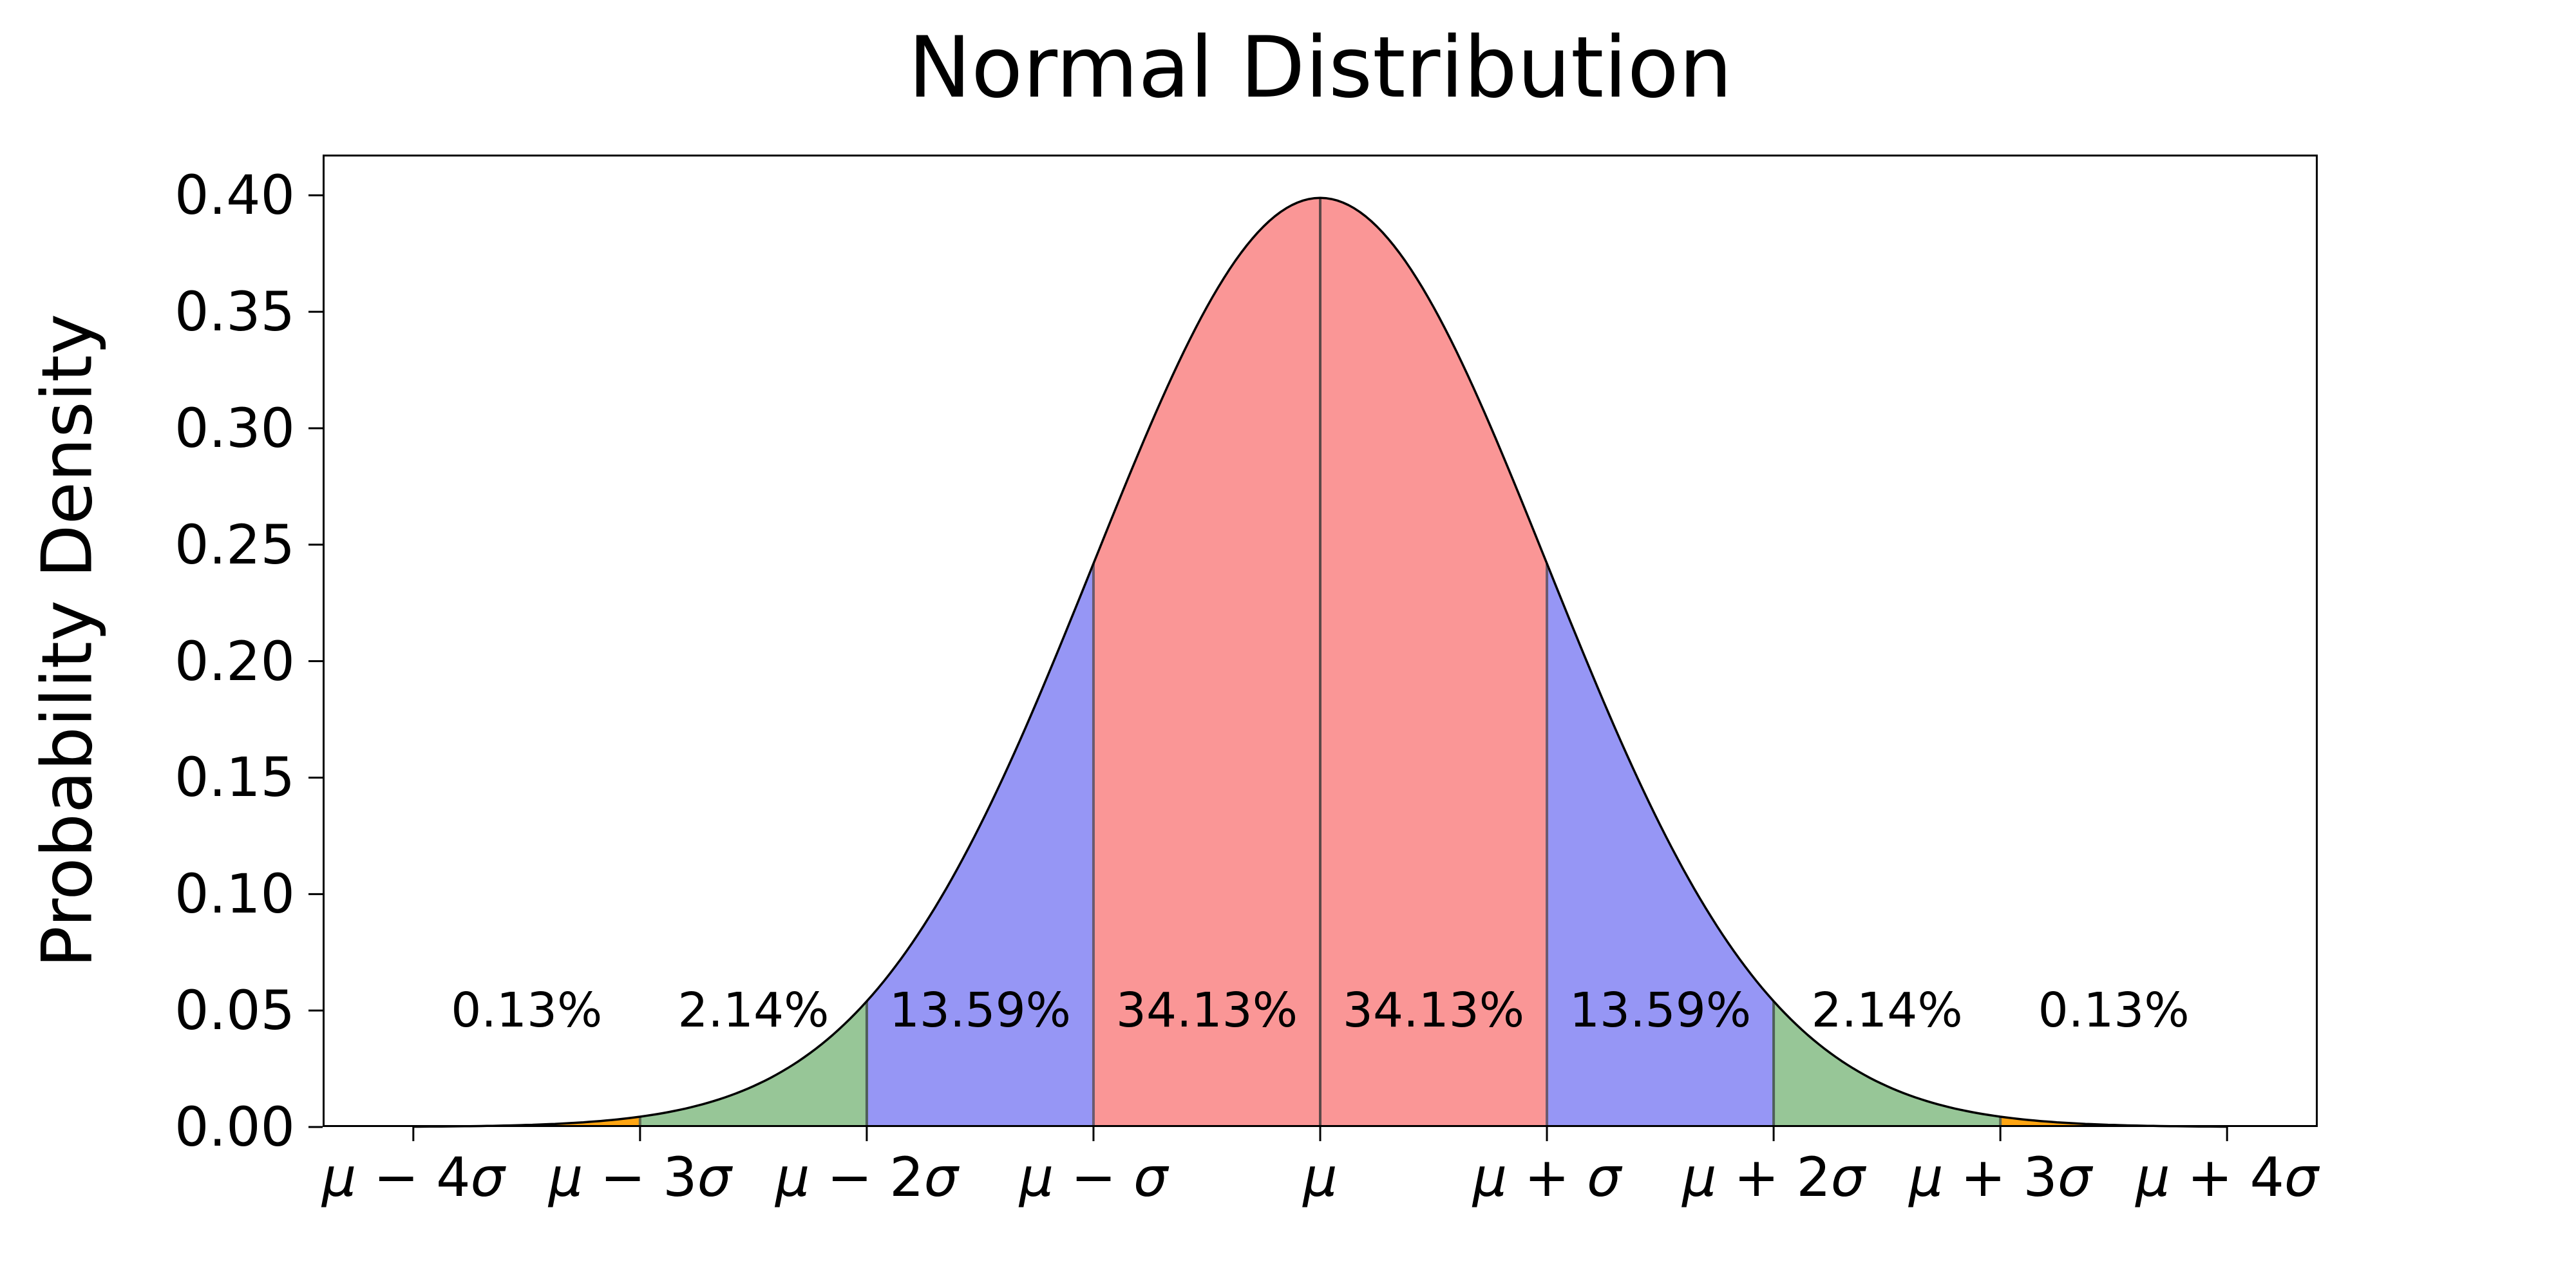 The image size is (2576, 1288). What do you see at coordinates (1093, 1177) in the screenshot?
I see `x-tick-label: μ − σ` at bounding box center [1093, 1177].